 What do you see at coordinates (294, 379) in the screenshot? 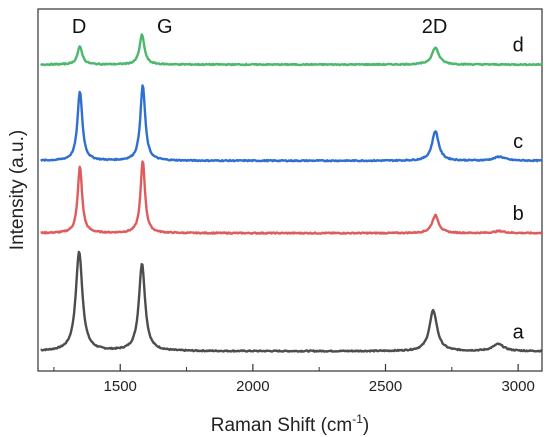
I see `x-axis-ticks: 1500 2000 2500 3000` at bounding box center [294, 379].